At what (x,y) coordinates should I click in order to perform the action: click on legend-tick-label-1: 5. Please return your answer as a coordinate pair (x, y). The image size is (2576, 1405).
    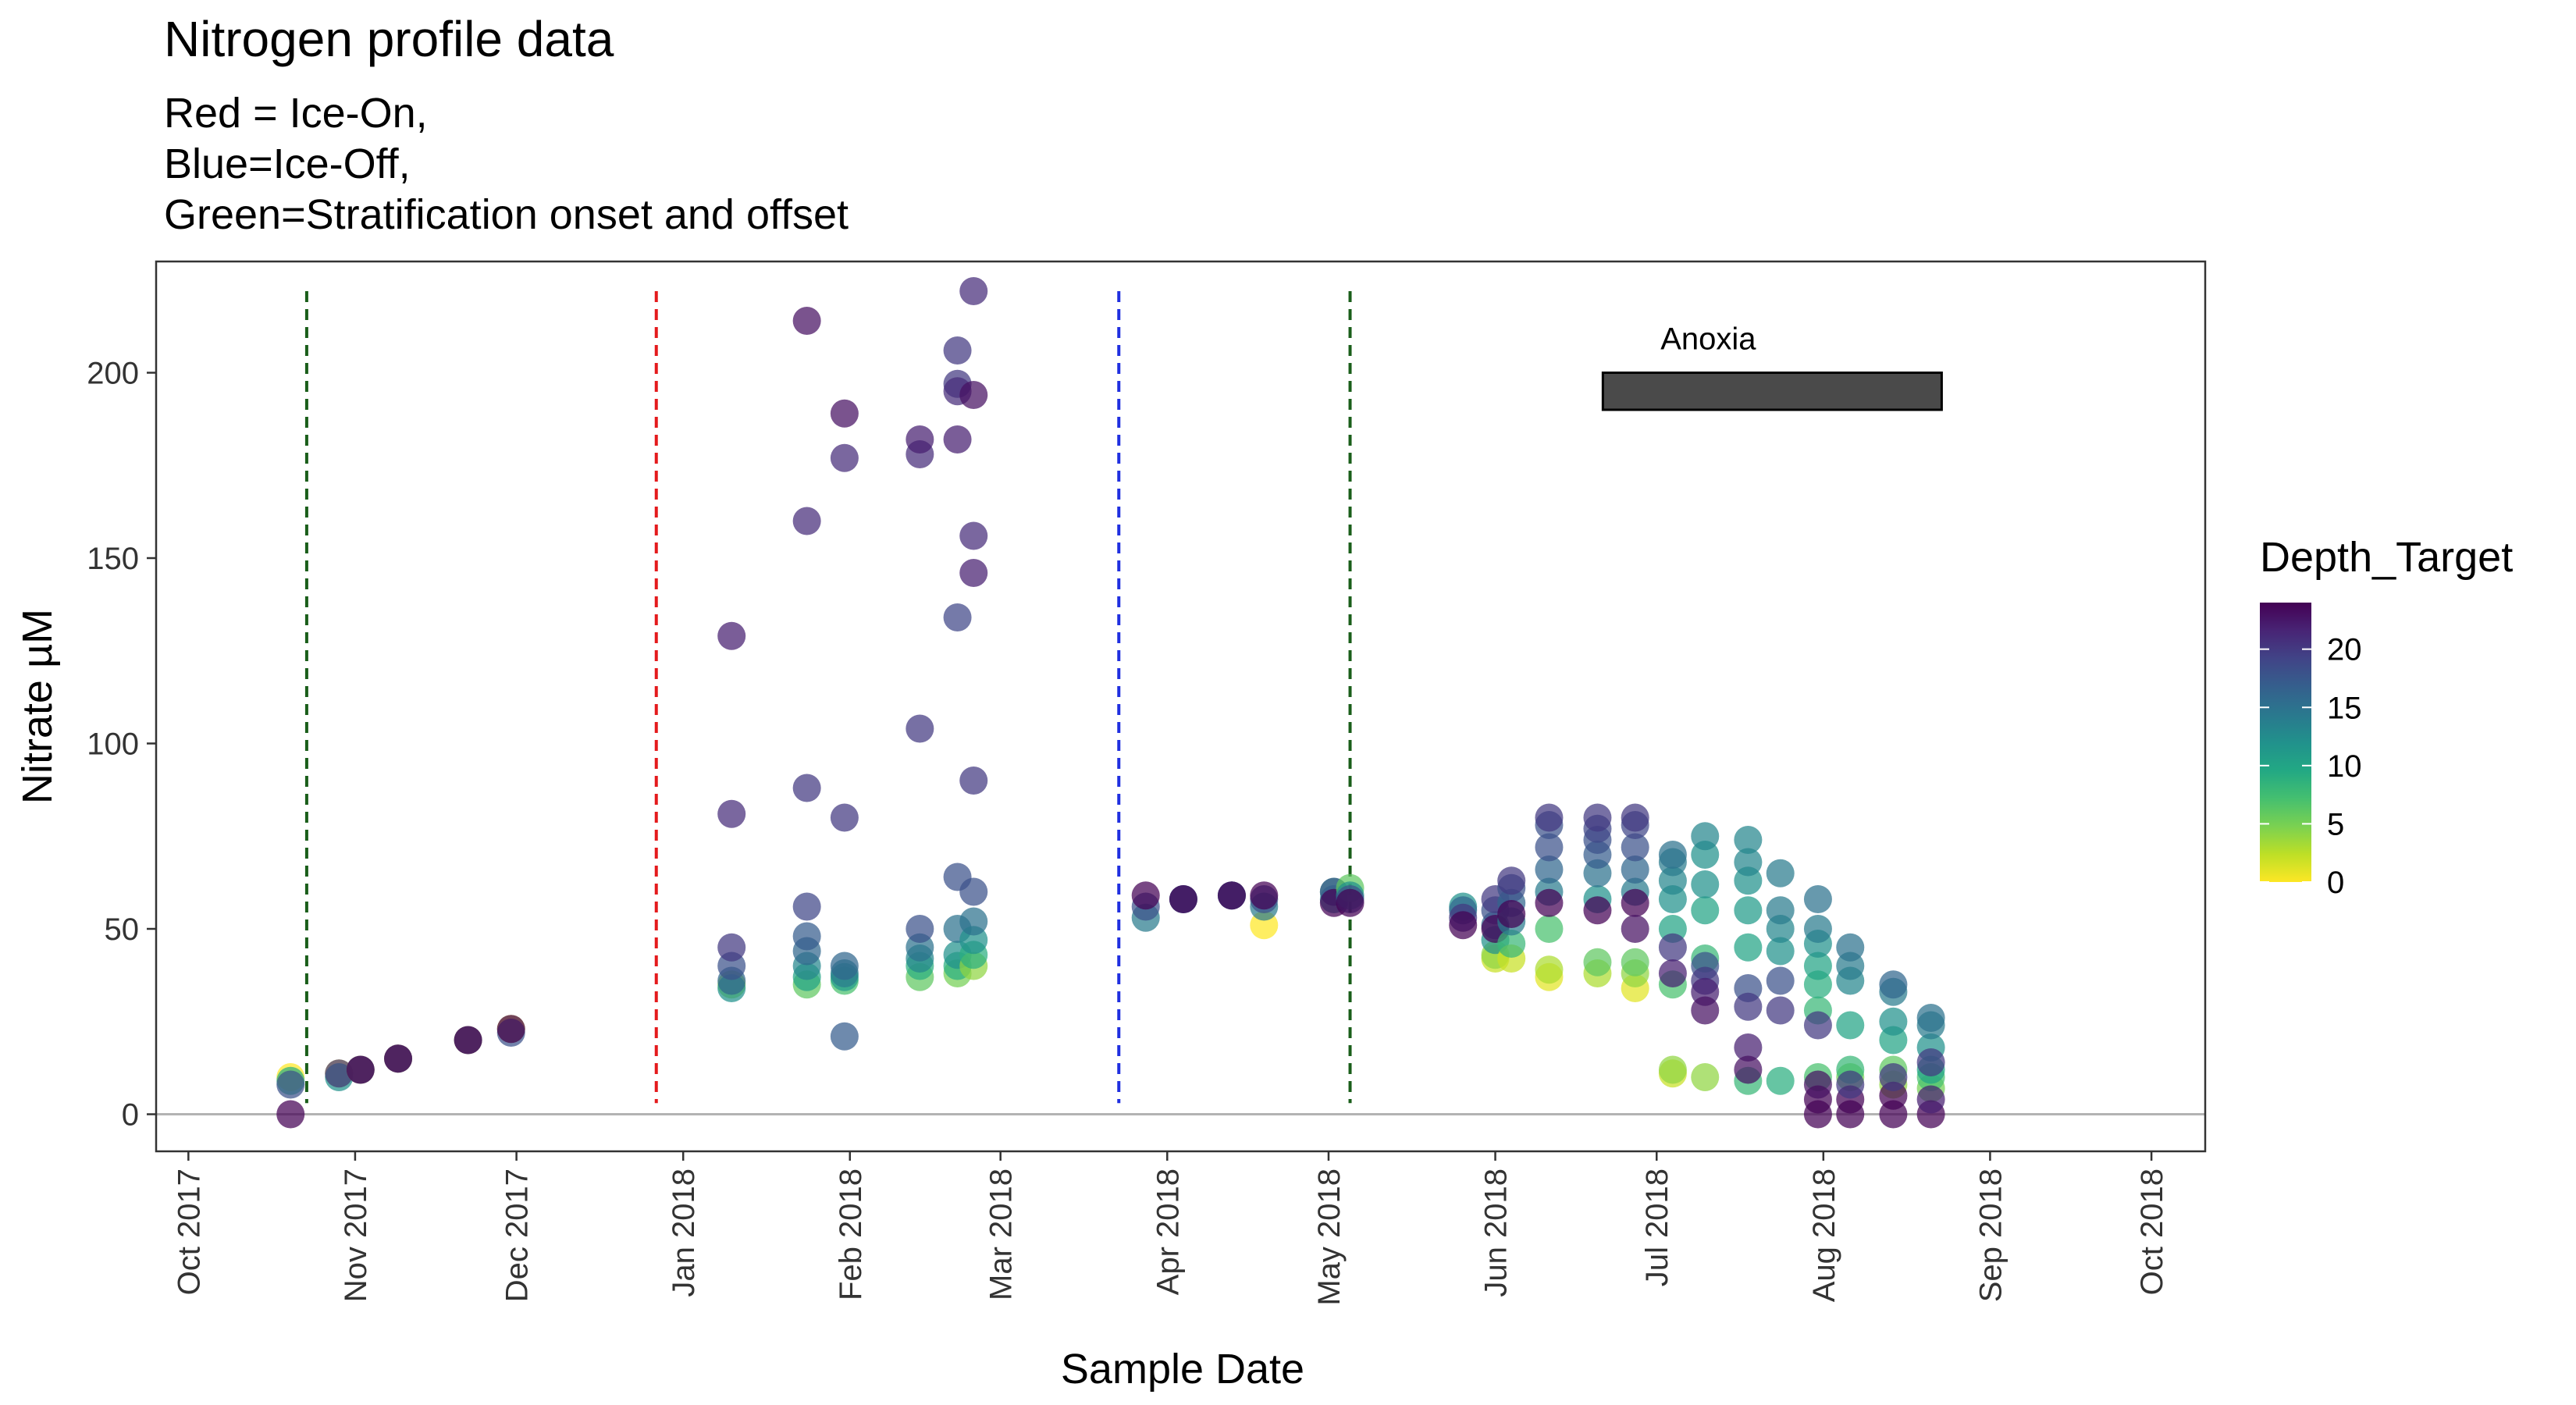
    Looking at the image, I should click on (2335, 824).